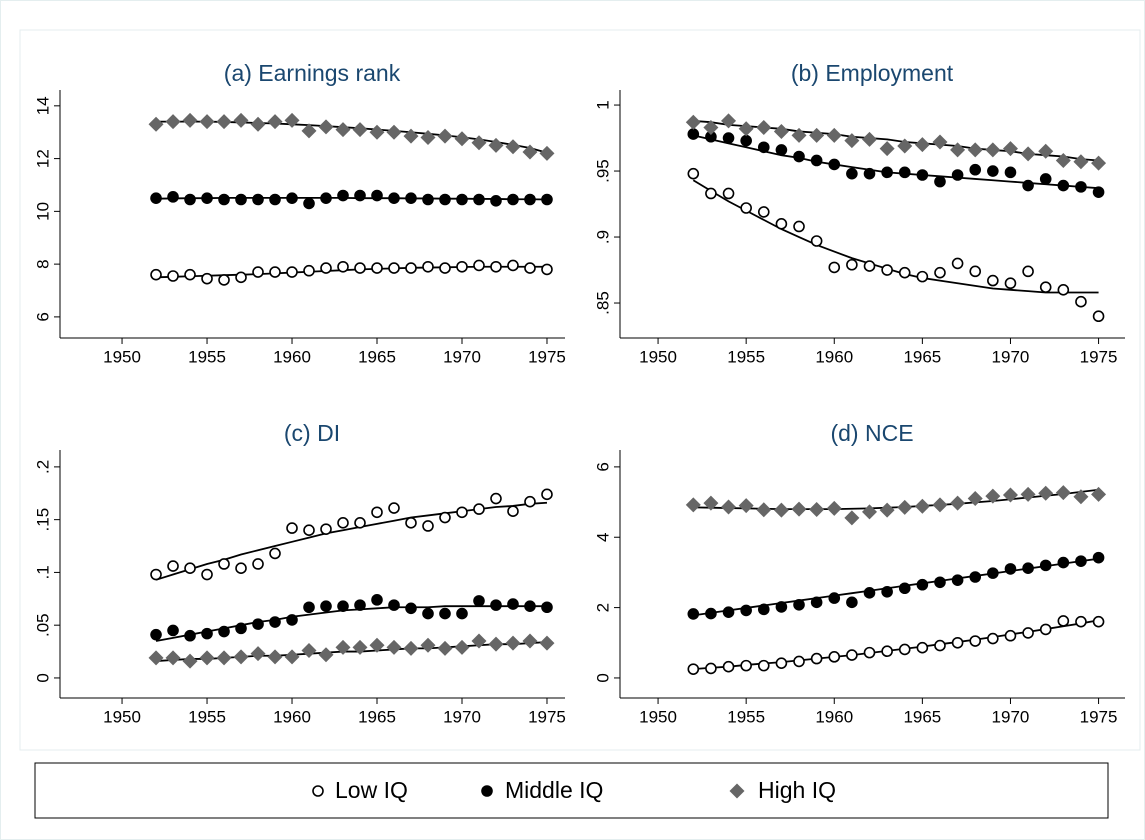 The image size is (1145, 840). I want to click on y-tick-label: 0, so click(42, 677).